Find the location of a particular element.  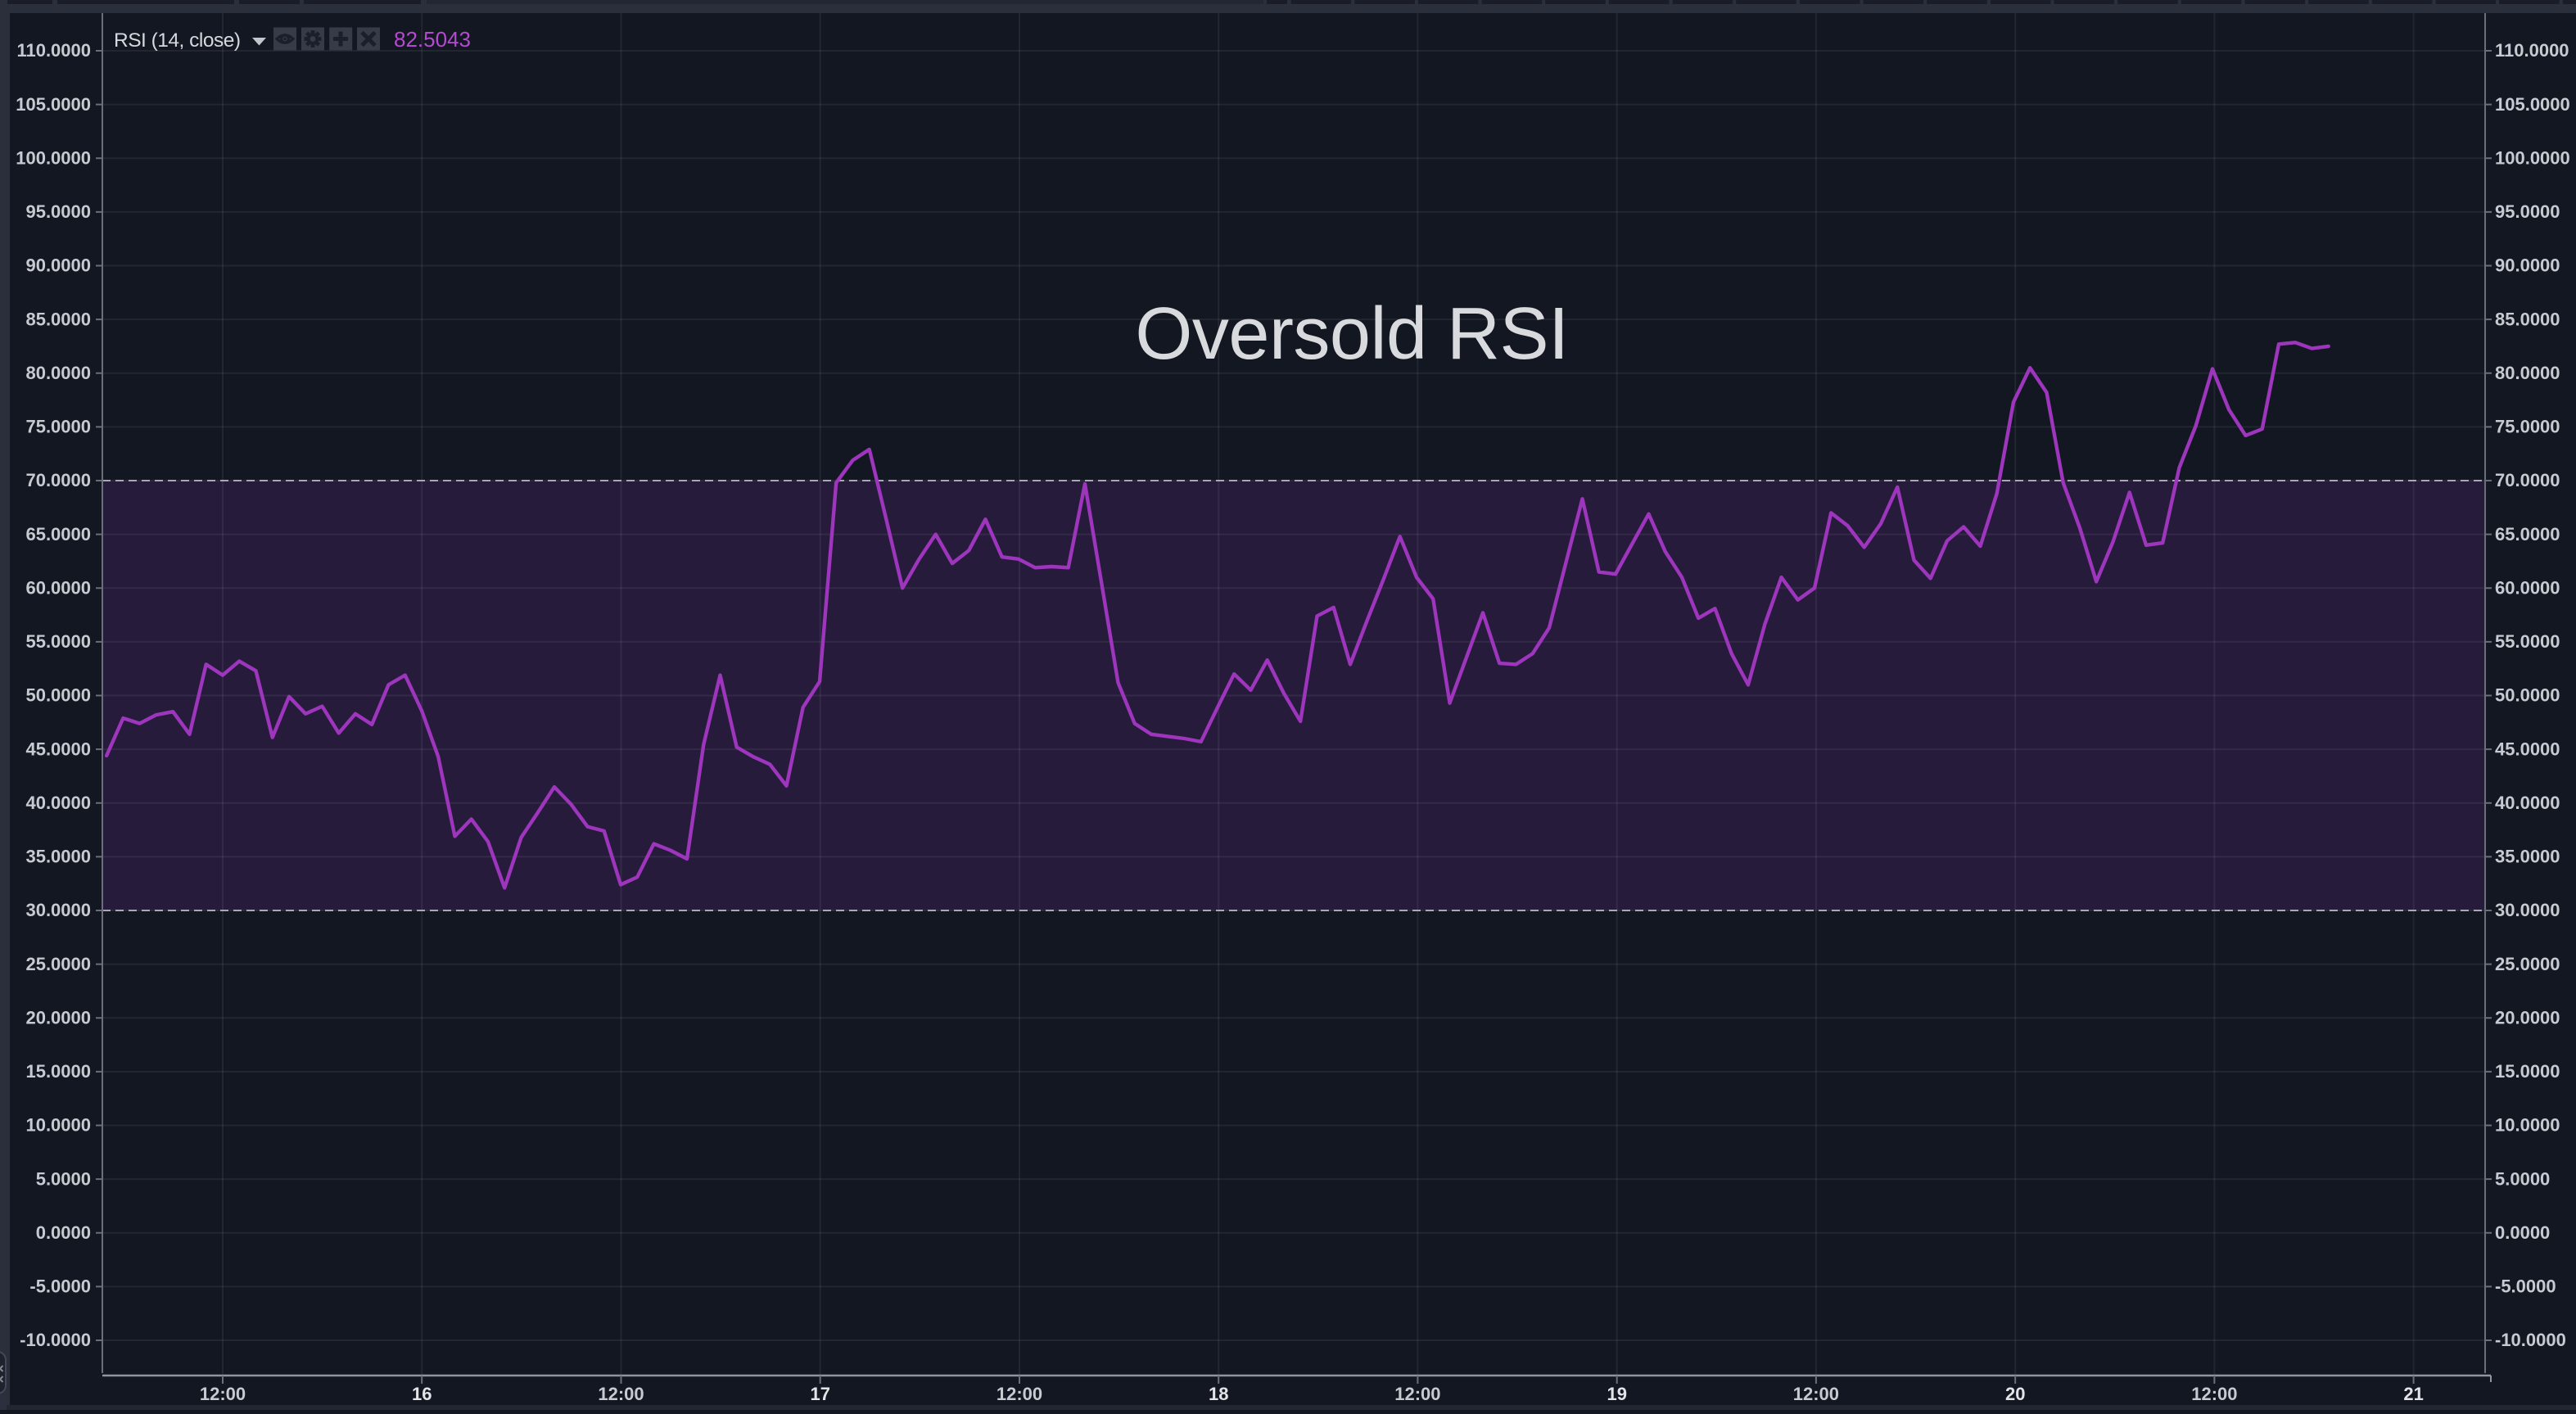

svg-text: RSI (14, close) is located at coordinates (177, 40).